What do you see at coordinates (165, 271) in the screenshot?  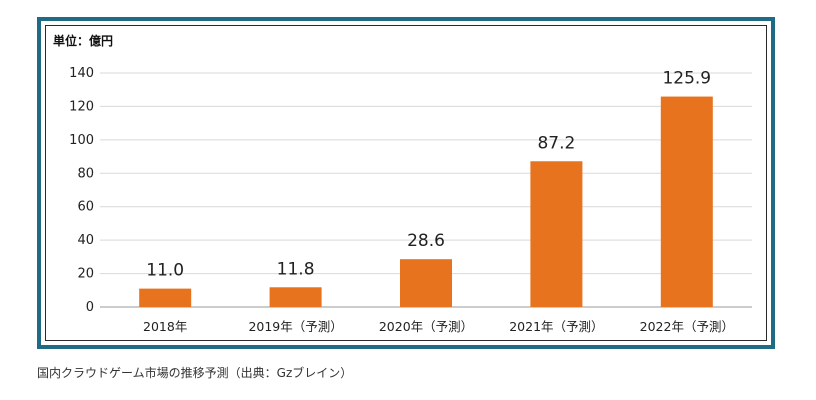 I see `data-label: 11.0` at bounding box center [165, 271].